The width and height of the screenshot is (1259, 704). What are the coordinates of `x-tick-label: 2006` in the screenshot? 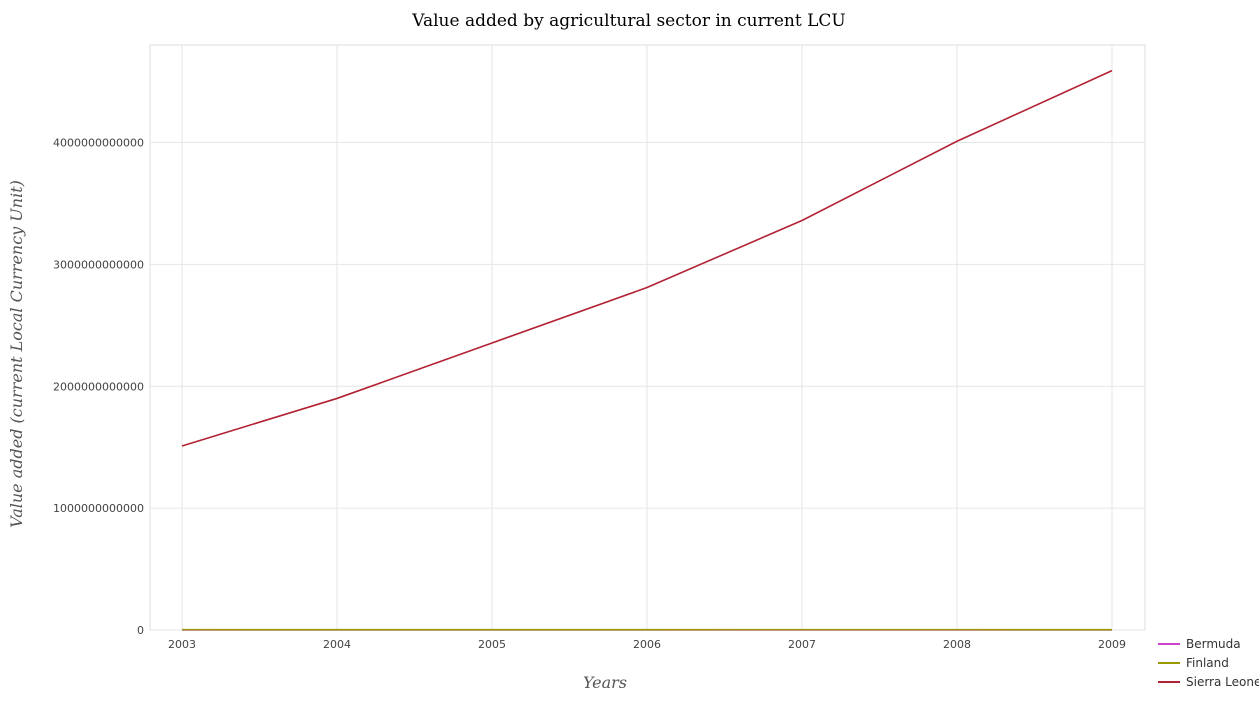 It's located at (647, 644).